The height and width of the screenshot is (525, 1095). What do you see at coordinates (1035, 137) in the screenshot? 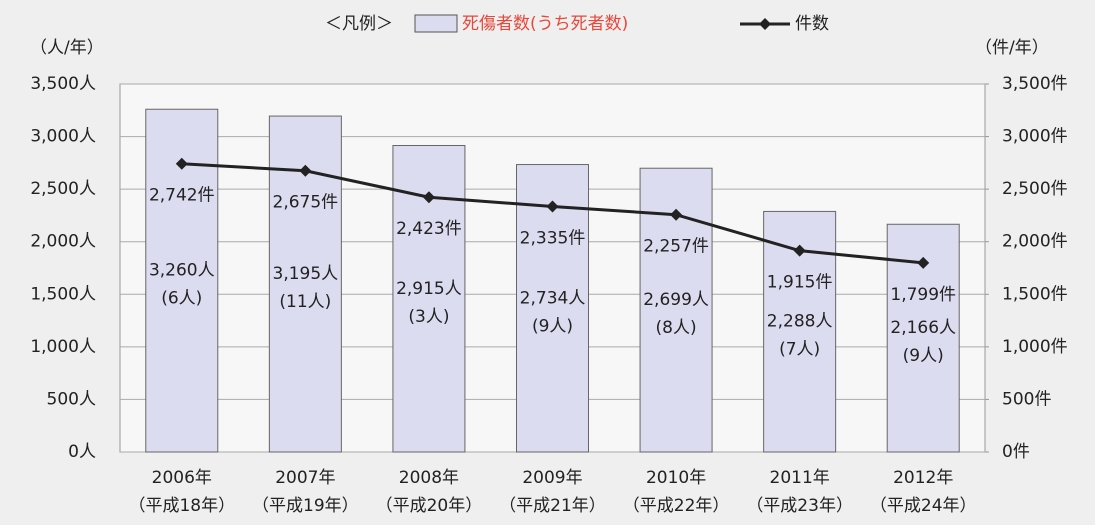
I see `y2-tick-label: 3,000件` at bounding box center [1035, 137].